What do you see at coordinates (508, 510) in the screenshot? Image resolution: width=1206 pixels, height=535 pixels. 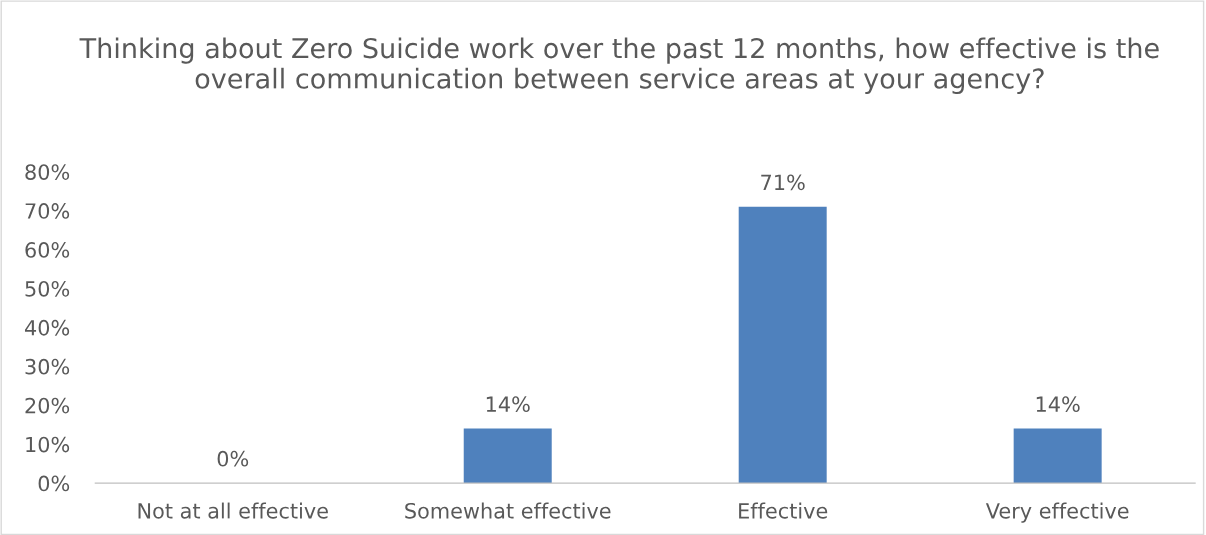 I see `x-tick-label: Somewhat effective` at bounding box center [508, 510].